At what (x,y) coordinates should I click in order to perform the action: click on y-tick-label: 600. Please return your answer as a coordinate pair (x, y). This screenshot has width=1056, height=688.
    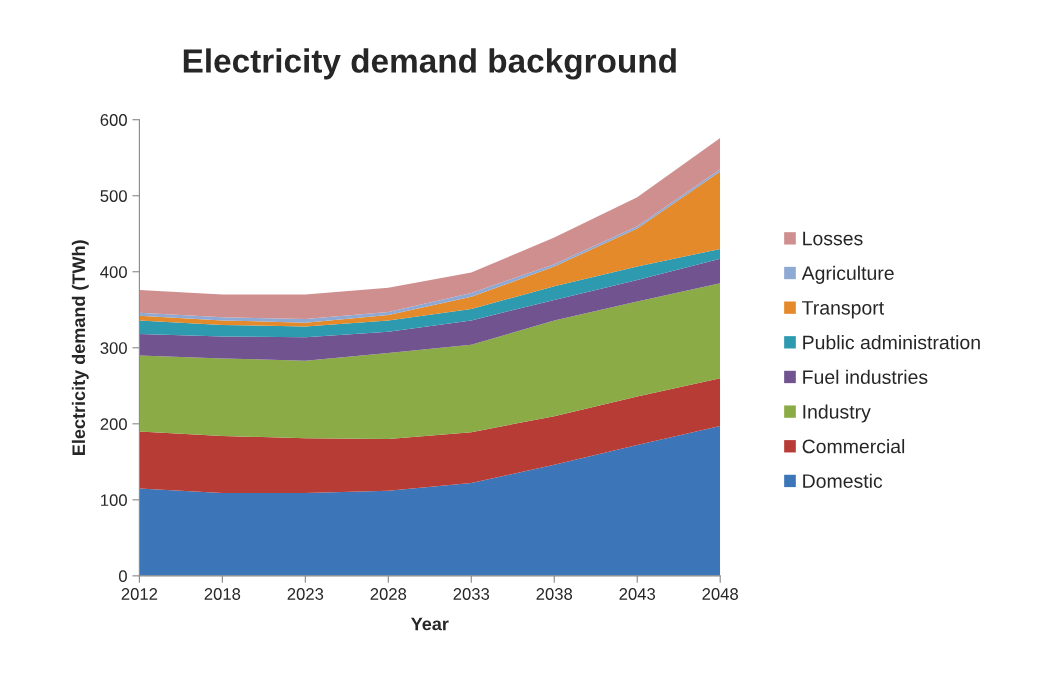
    Looking at the image, I should click on (113, 120).